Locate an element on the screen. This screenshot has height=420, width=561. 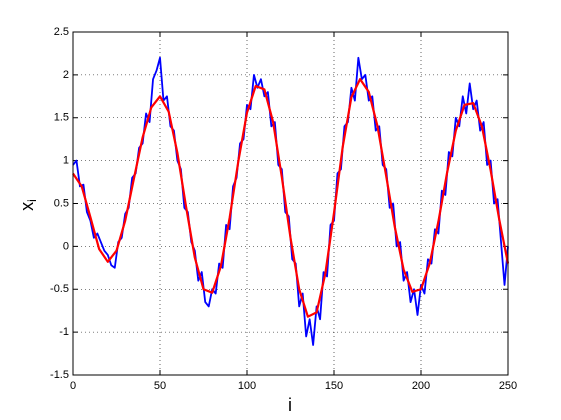
y-tick-label: 0.5 is located at coordinates (61, 203).